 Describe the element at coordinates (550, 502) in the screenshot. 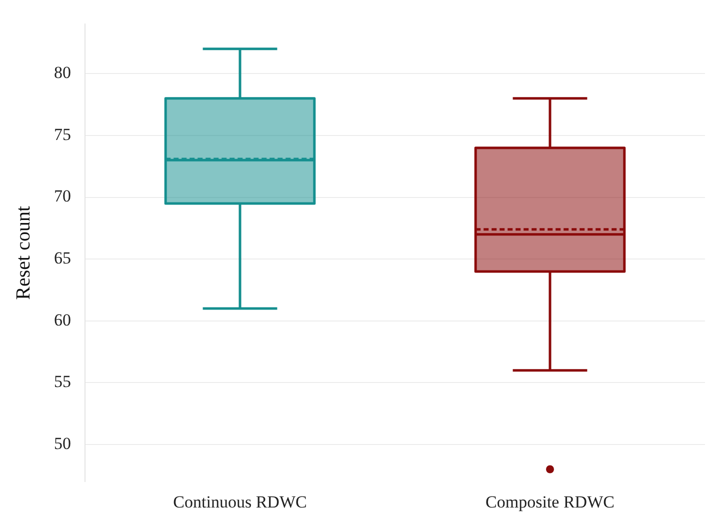

I see `x-tick-label: Composite RDWC` at that location.